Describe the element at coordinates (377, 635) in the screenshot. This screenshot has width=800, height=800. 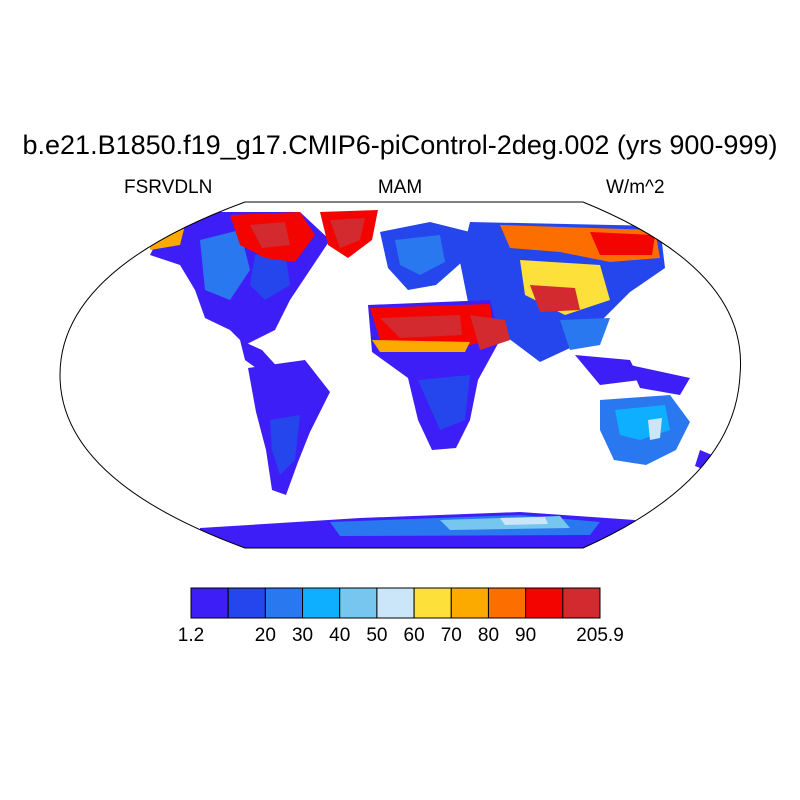
I see `colorbar-tick-label: 50` at that location.